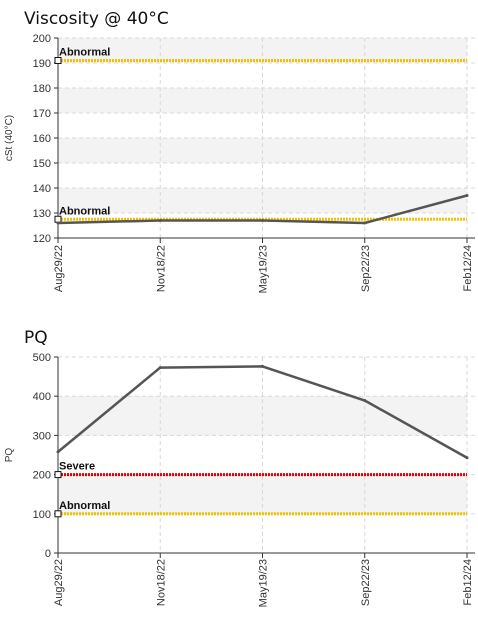 The height and width of the screenshot is (619, 478). Describe the element at coordinates (42, 164) in the screenshot. I see `y-tick-label: 150` at that location.